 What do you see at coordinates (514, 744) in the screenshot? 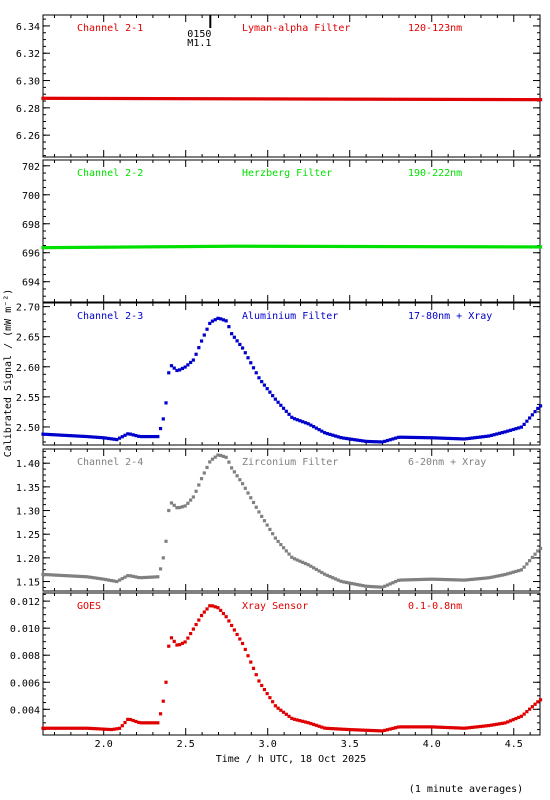
I see `x-tick-label: 4.5` at bounding box center [514, 744].